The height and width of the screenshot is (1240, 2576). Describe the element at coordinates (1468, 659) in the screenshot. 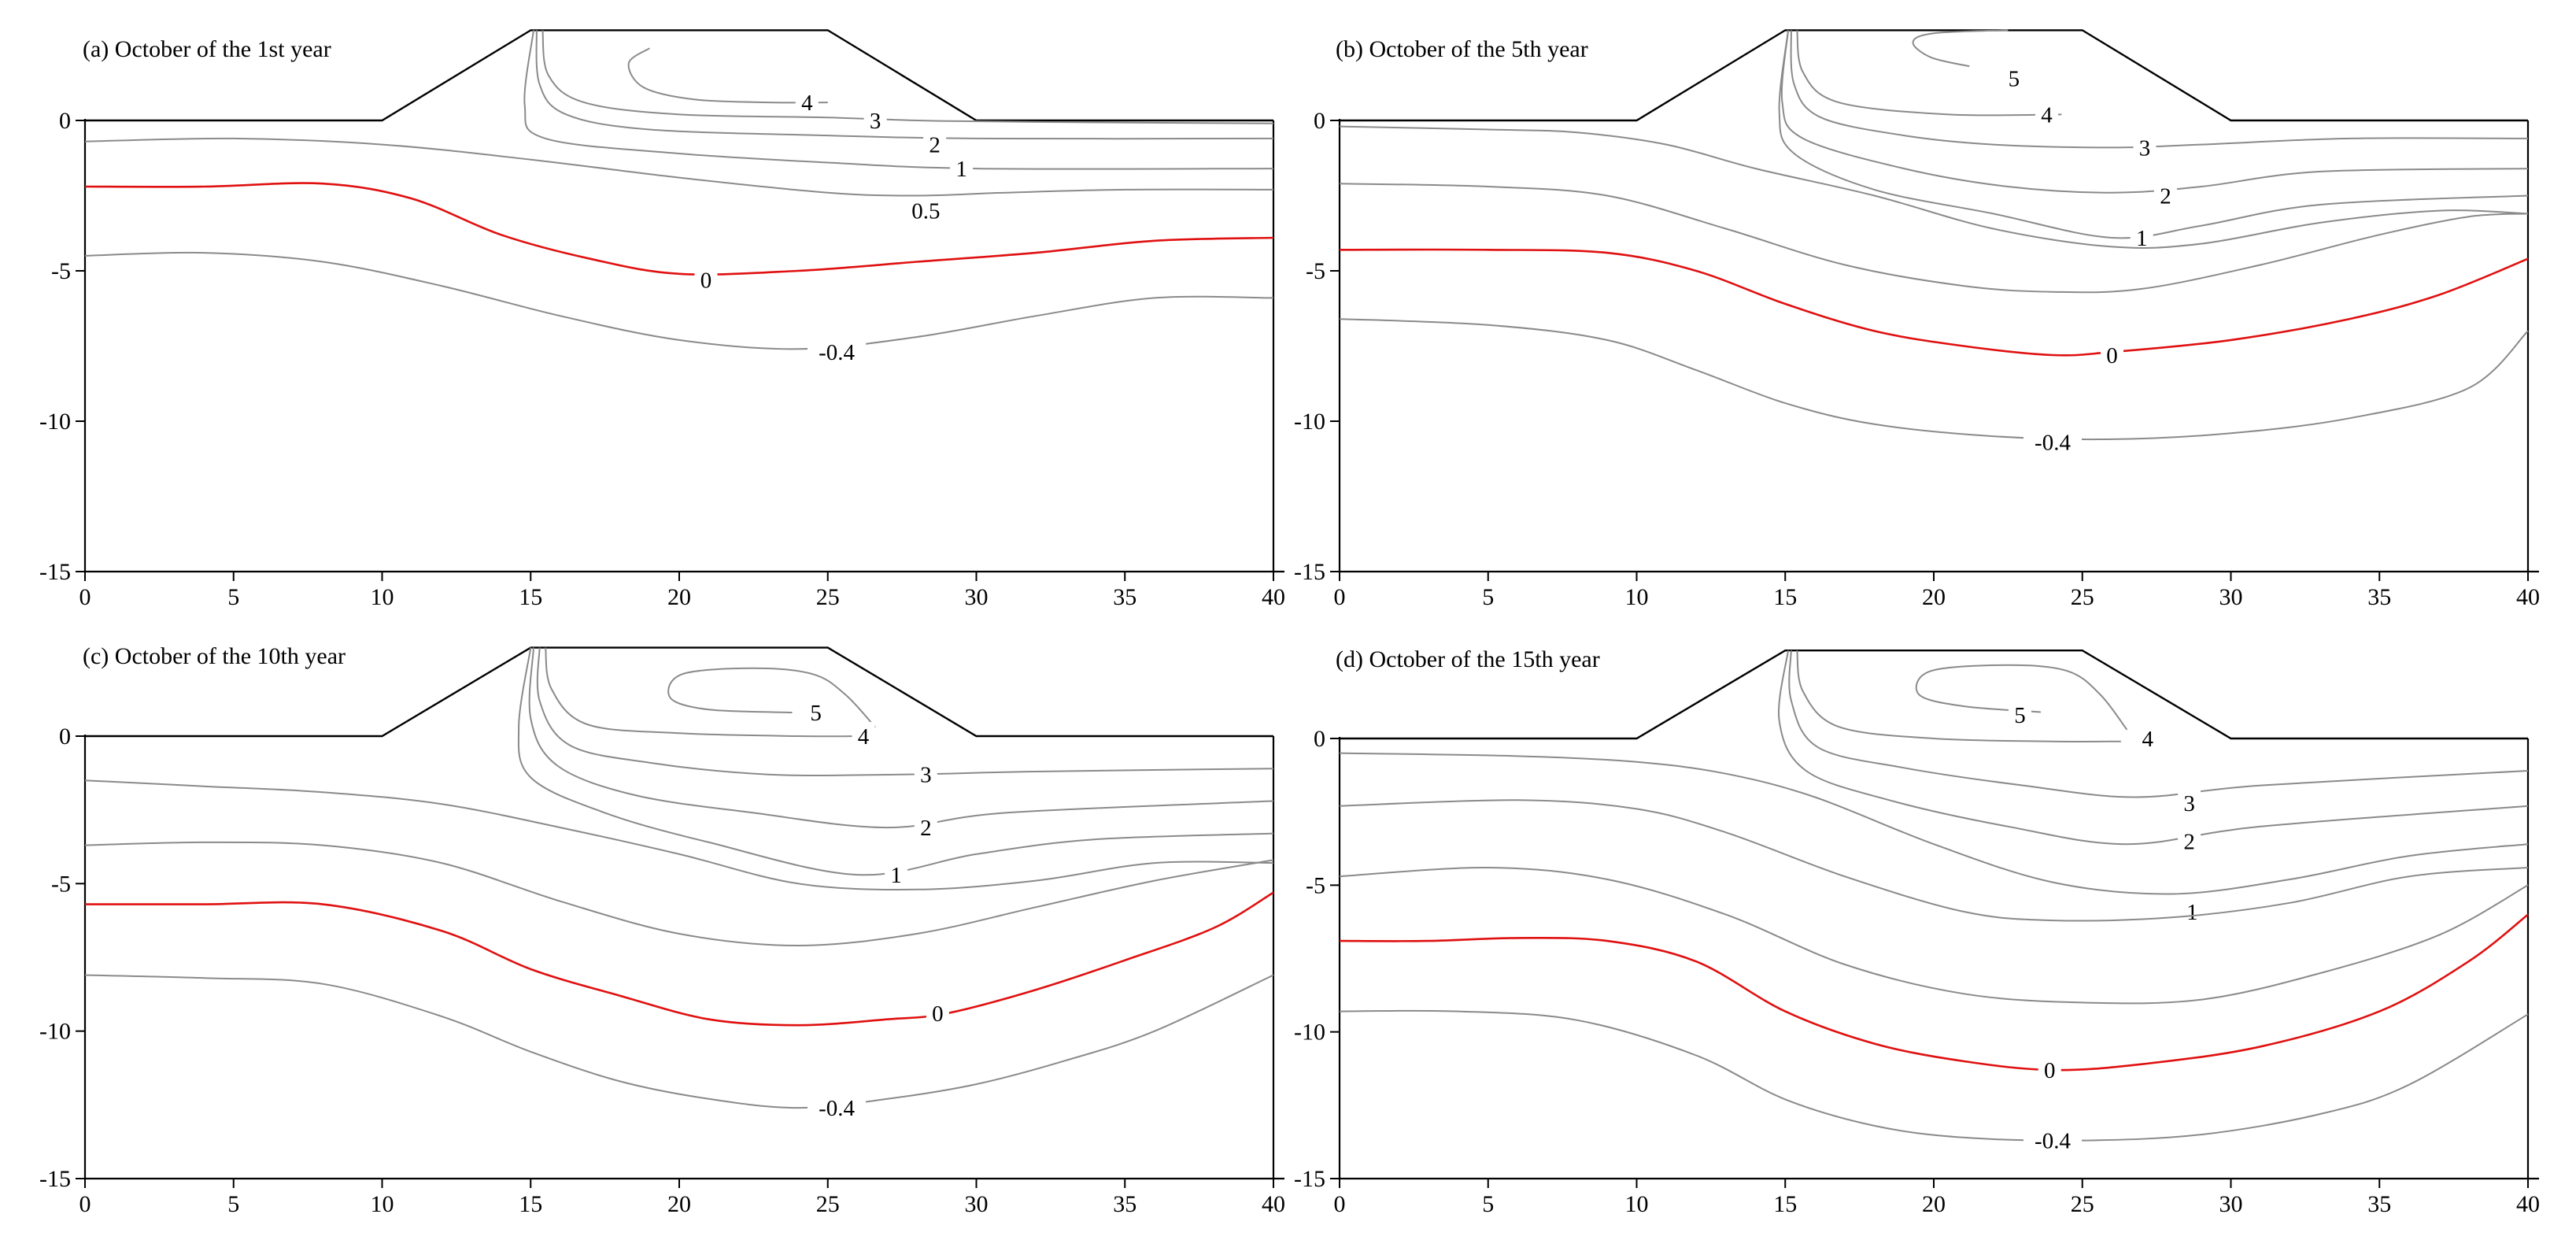

I see `panel-title: (d) October of the 15th year` at that location.